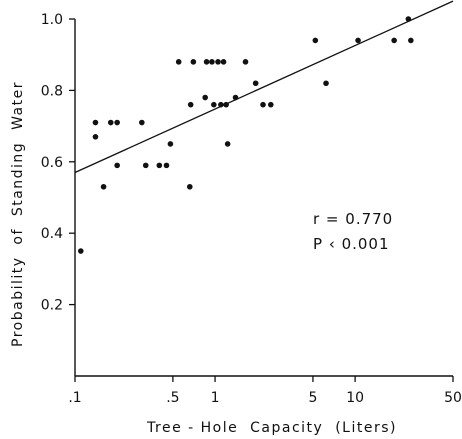 This screenshot has width=462, height=439. What do you see at coordinates (18, 214) in the screenshot?
I see `y-axis-title: Probability of Standing Water` at bounding box center [18, 214].